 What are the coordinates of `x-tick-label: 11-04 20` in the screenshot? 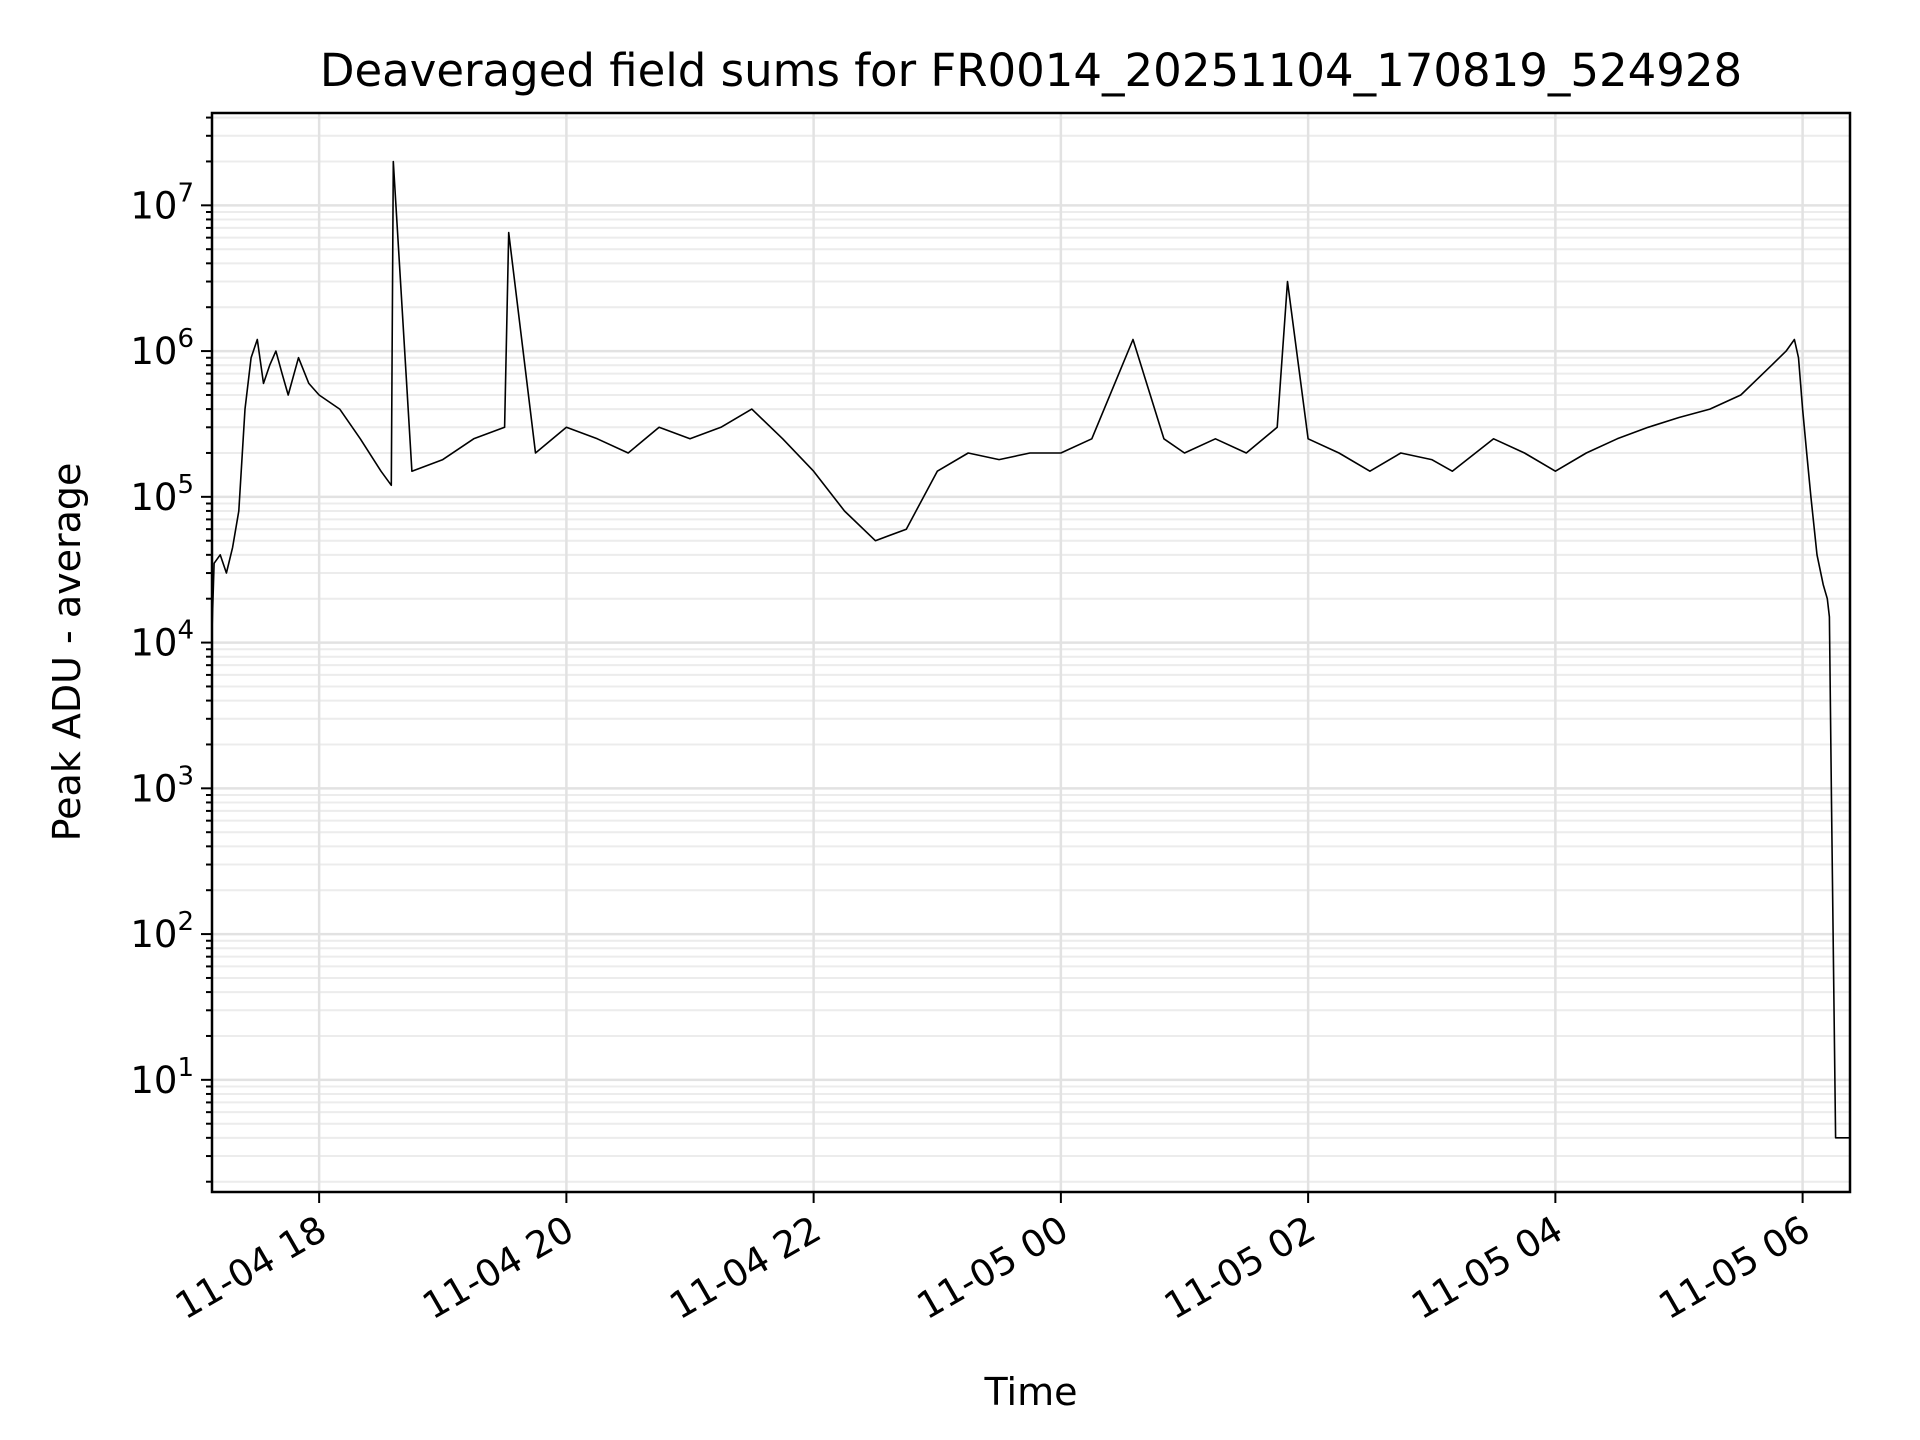 It's located at (498, 1268).